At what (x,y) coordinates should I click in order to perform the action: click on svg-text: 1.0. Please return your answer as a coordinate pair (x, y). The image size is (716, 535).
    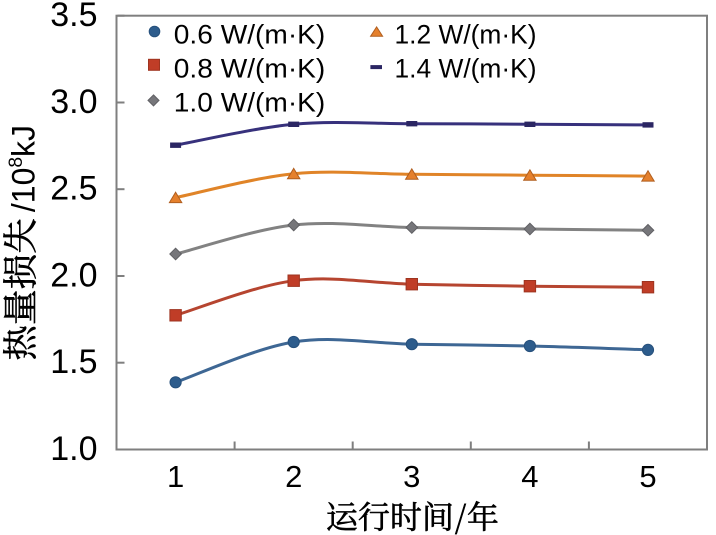
    Looking at the image, I should click on (73, 449).